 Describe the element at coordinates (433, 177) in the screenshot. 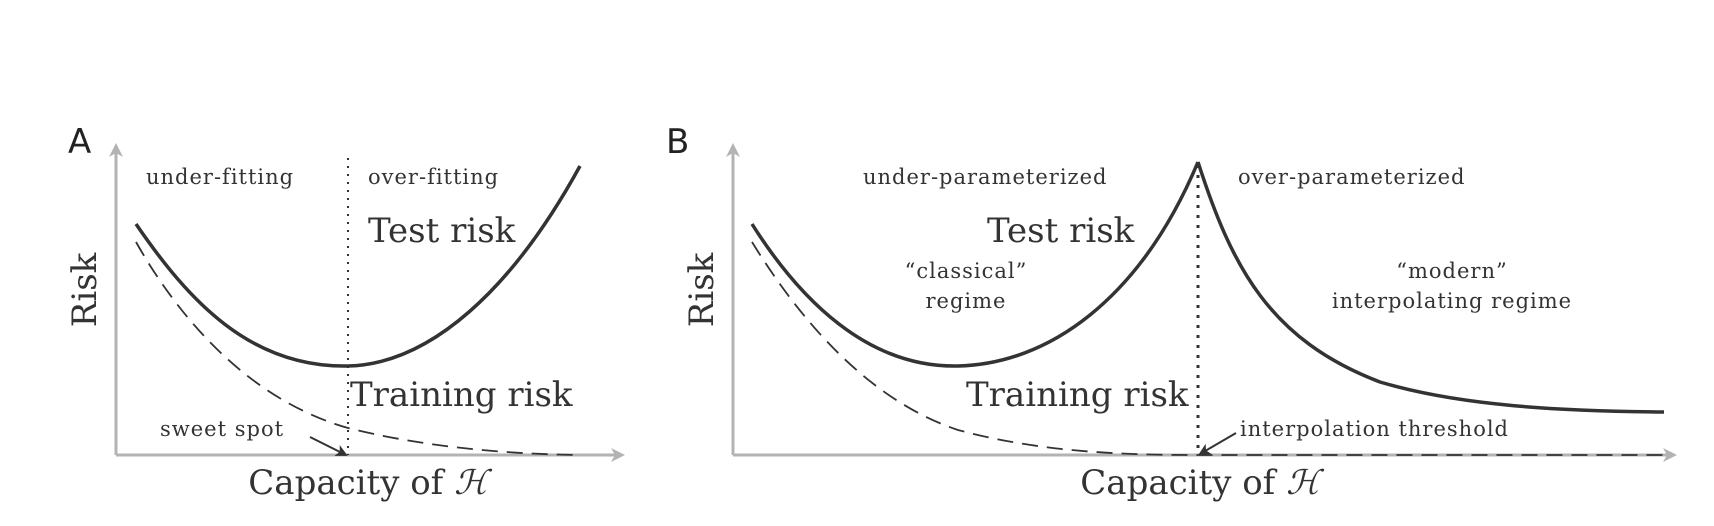

I see `panel-a-over-fitting-label: over-fitting` at that location.